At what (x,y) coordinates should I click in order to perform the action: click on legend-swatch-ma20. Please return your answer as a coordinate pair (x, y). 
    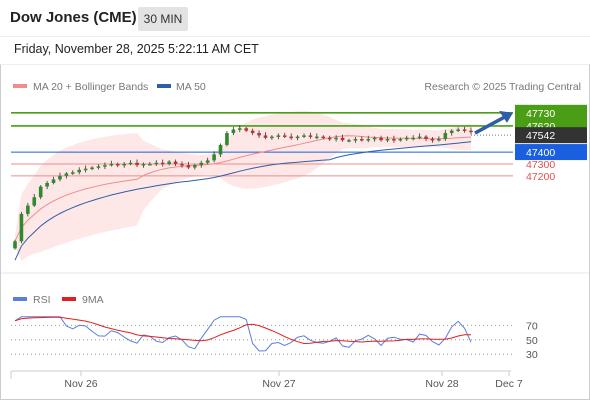
    Looking at the image, I should click on (20, 86).